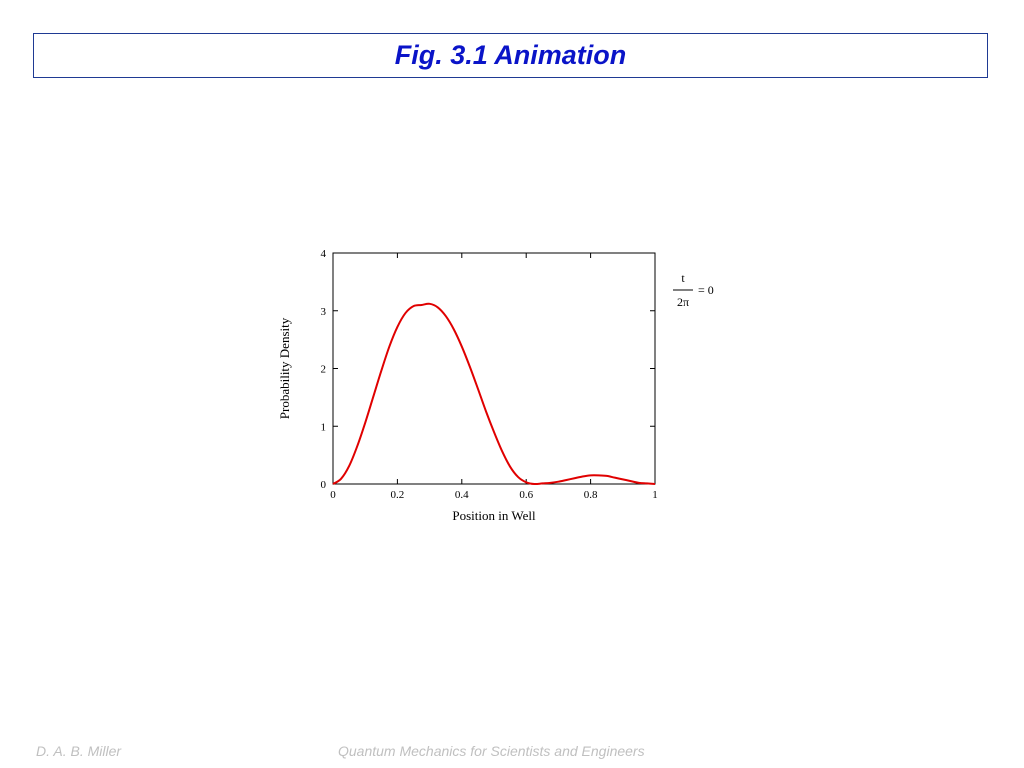 Image resolution: width=1024 pixels, height=768 pixels. I want to click on annotation-denominator: 2π, so click(683, 302).